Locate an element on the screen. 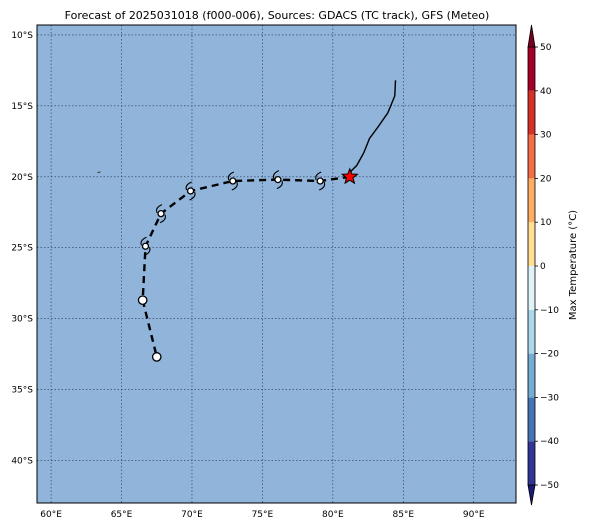  latitude-tick-labels: 10°S 15°S 20°S 25°S 30°S 35°S 40°S is located at coordinates (22, 249).